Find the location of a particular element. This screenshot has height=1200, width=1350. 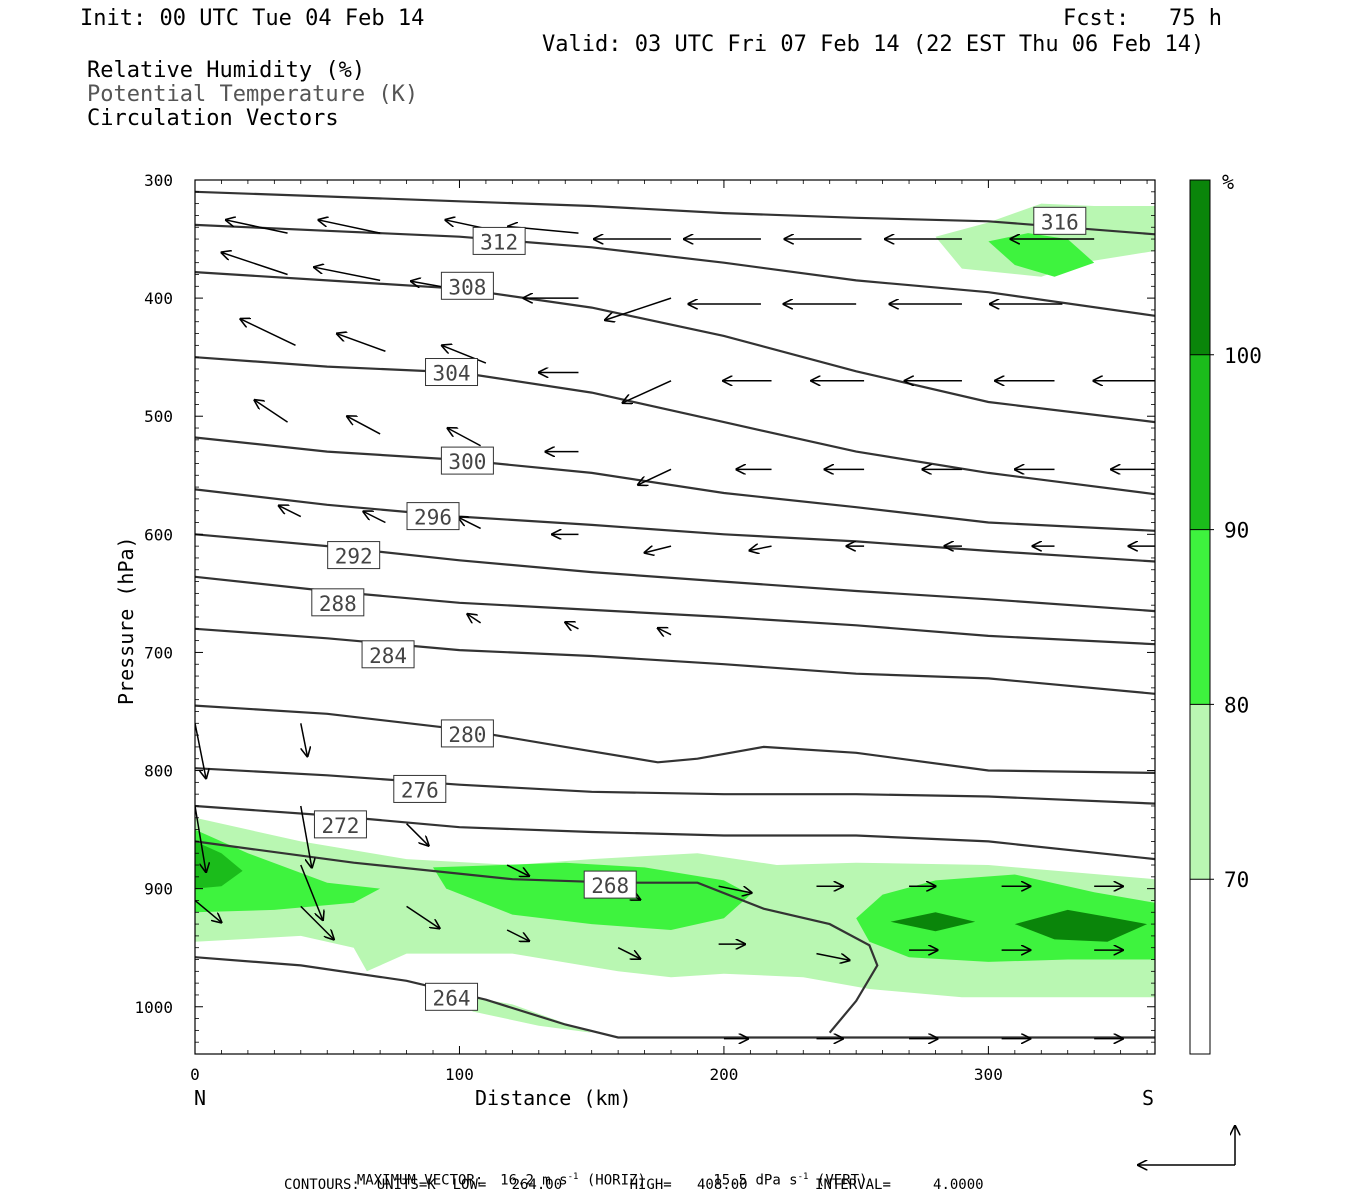

field-vectors-label: Circulation Vectors is located at coordinates (213, 118).